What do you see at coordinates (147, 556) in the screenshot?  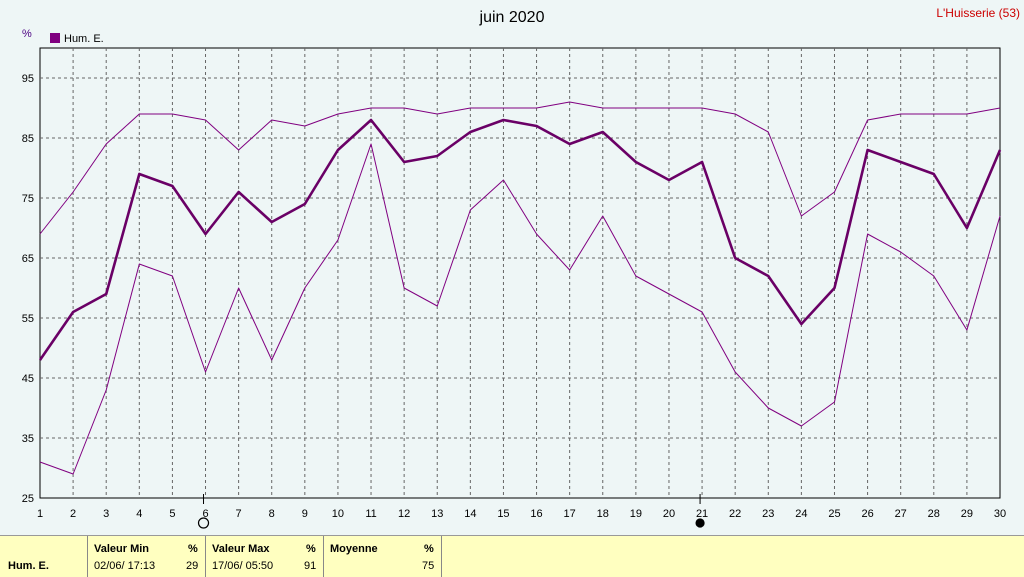 I see `footer-min-cell: Valeur Min % 02/06/ 17:13 29` at bounding box center [147, 556].